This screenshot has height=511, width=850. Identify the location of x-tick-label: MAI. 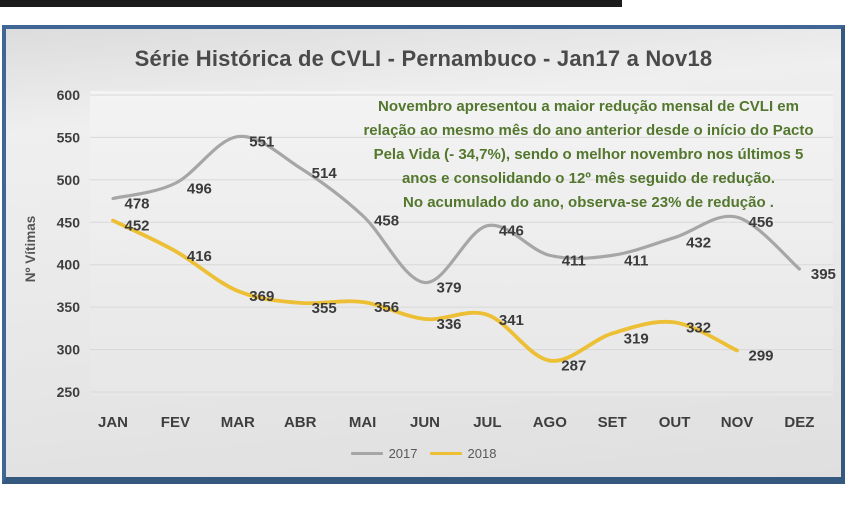
(363, 422).